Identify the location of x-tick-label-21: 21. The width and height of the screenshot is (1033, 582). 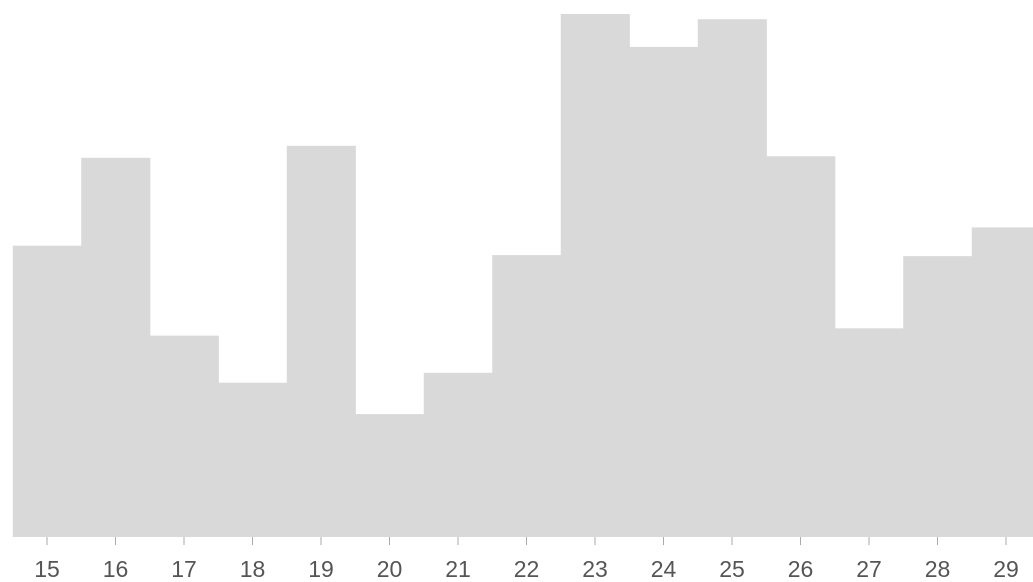
(458, 569).